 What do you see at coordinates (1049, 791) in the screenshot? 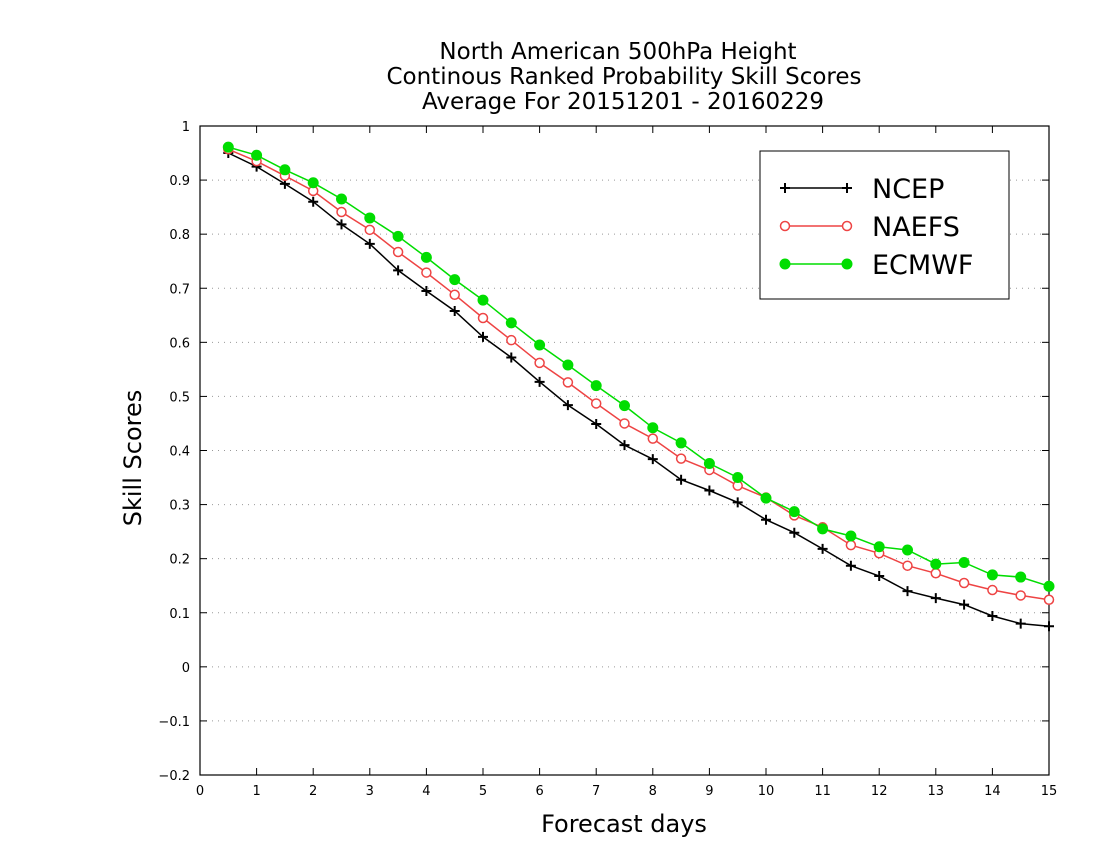
I see `x-tick-label: 15` at bounding box center [1049, 791].